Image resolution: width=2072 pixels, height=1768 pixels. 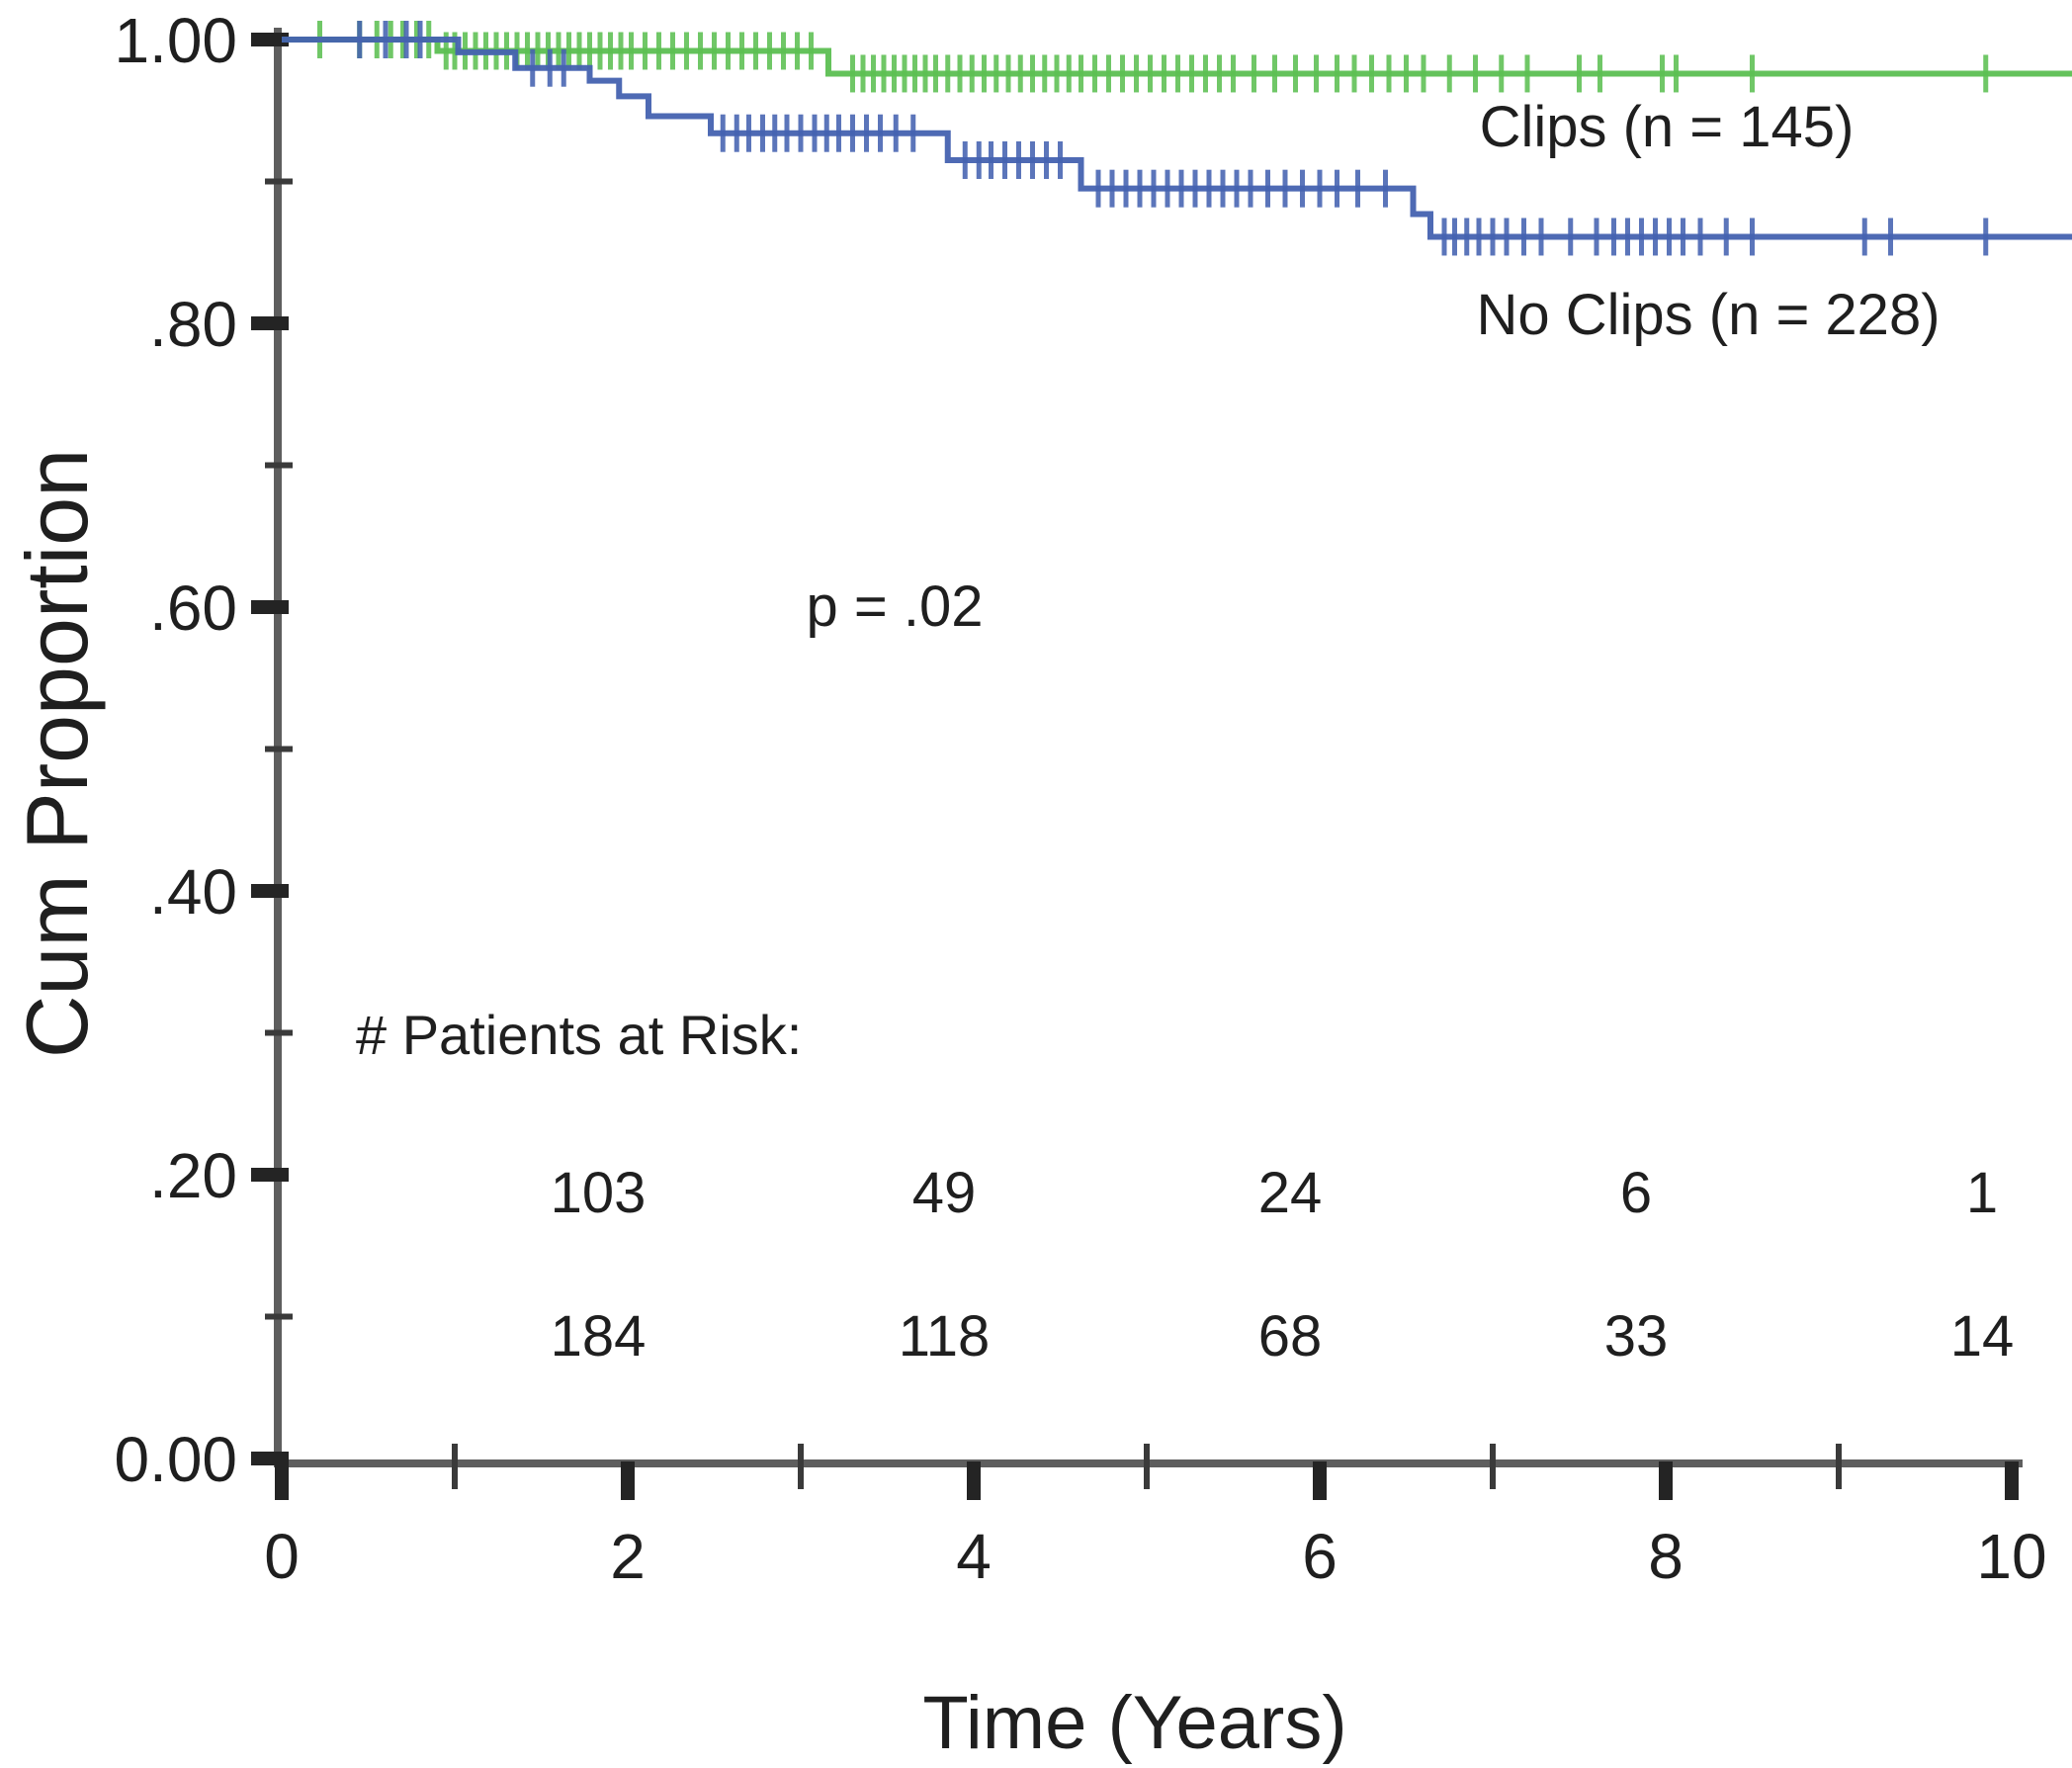 I want to click on survival-curves, so click(x=1177, y=138).